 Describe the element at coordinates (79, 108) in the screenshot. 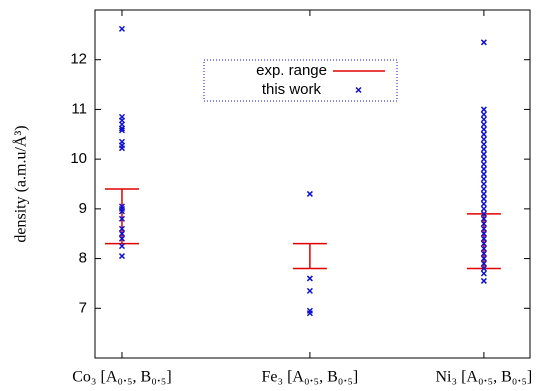

I see `y-tick-label: 11` at that location.